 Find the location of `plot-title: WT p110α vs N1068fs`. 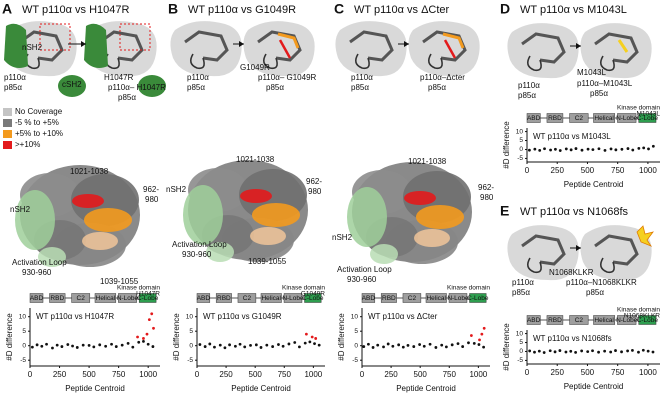

plot-title: WT p110α vs N1068fs is located at coordinates (572, 338).